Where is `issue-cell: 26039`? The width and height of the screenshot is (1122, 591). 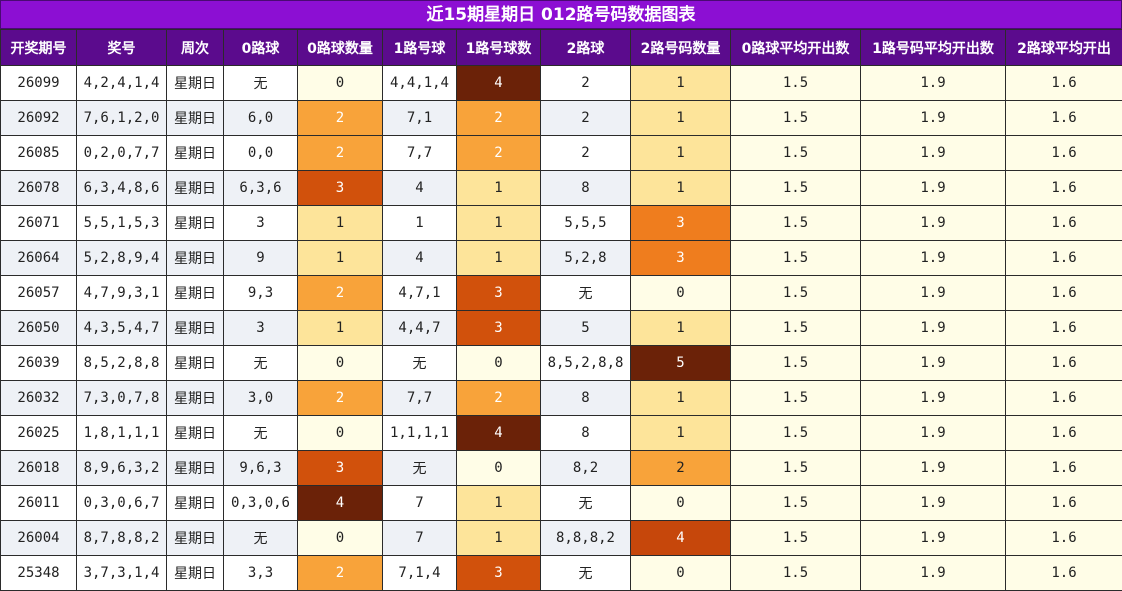 issue-cell: 26039 is located at coordinates (38, 363).